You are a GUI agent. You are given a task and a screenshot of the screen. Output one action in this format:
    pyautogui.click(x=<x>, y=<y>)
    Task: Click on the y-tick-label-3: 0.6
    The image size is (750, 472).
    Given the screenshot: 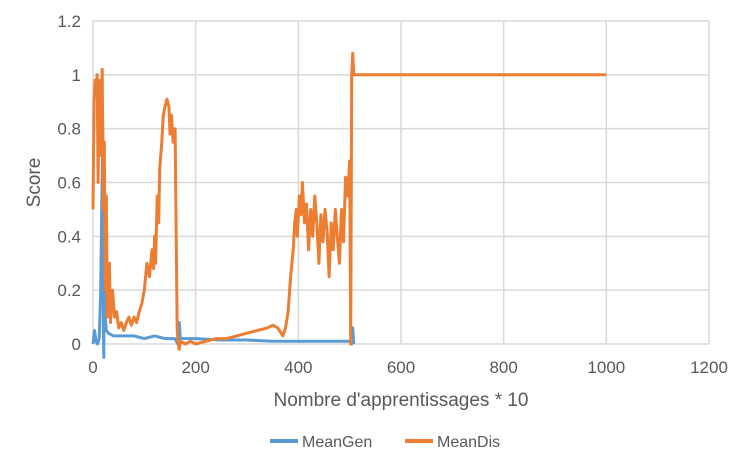 What is the action you would take?
    pyautogui.click(x=69, y=183)
    